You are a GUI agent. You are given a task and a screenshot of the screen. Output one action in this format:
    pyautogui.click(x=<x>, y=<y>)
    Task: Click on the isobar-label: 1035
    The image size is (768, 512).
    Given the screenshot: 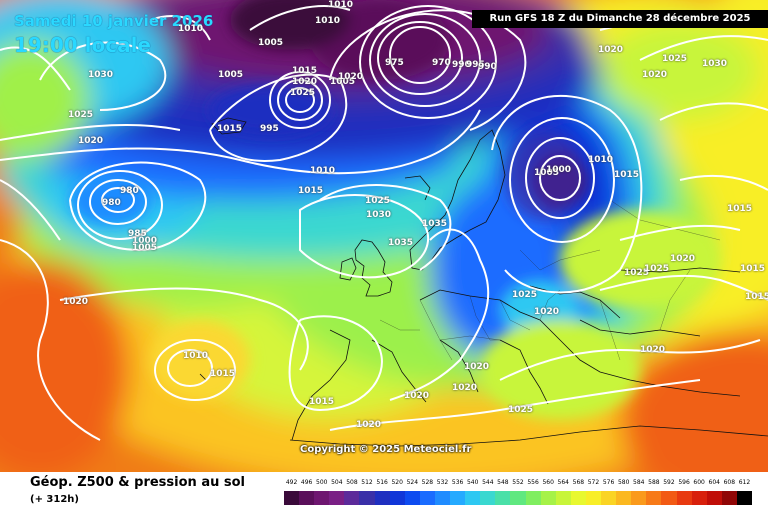 What is the action you would take?
    pyautogui.click(x=435, y=224)
    